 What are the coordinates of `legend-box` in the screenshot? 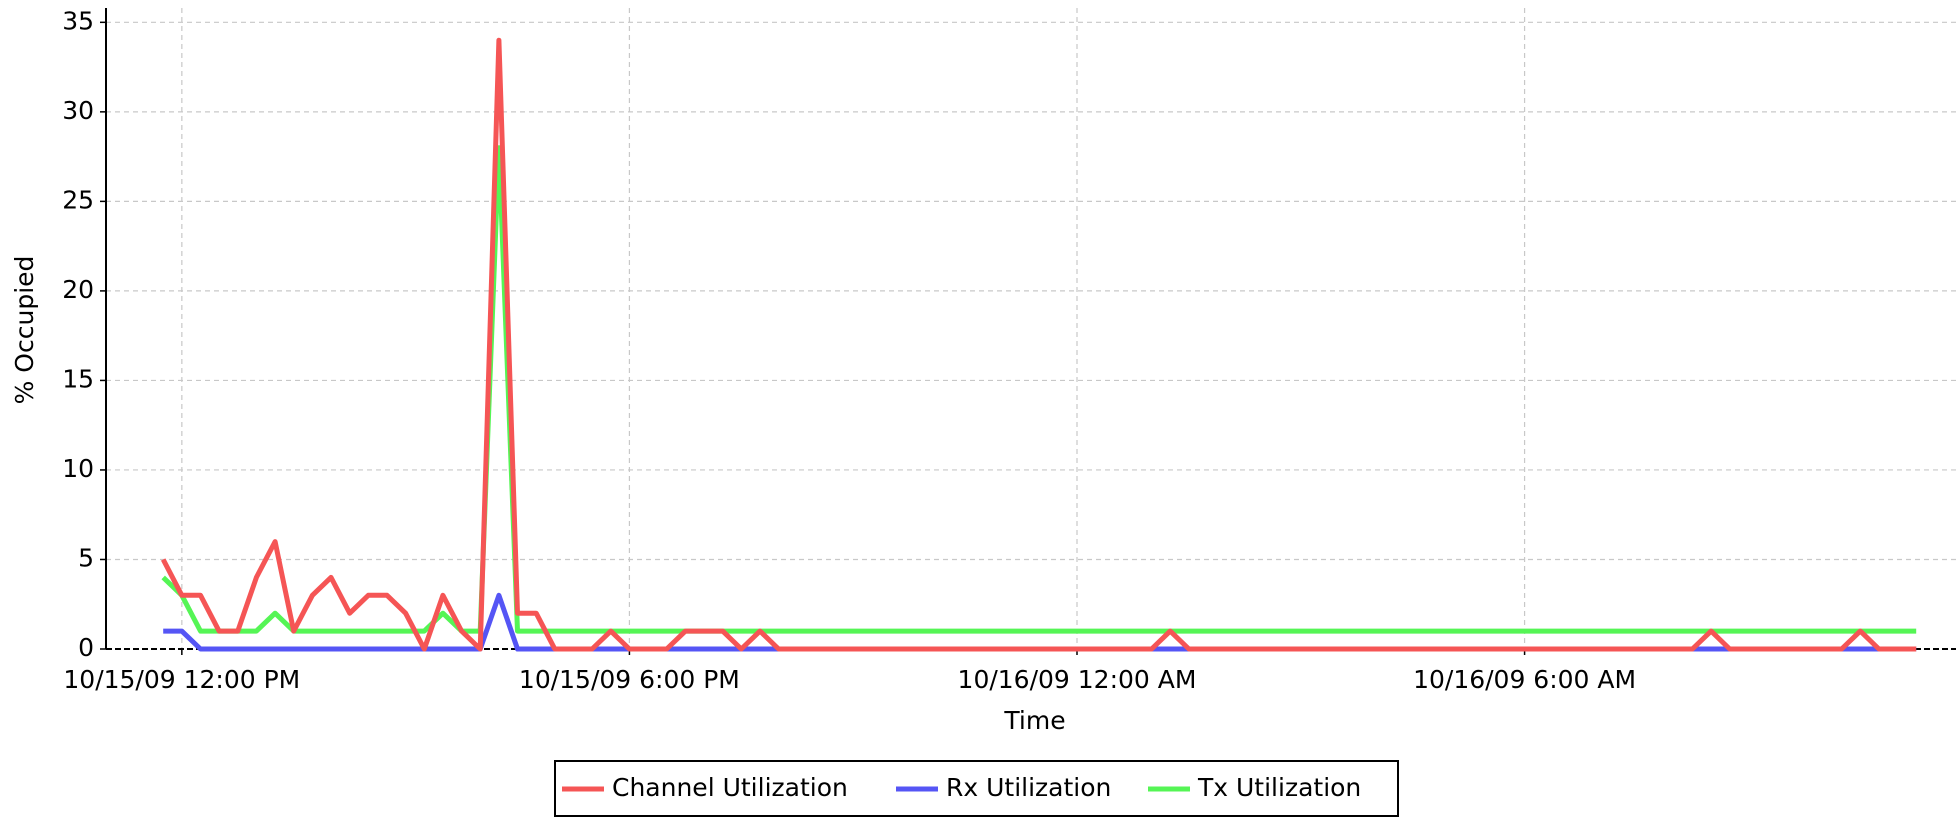 It's located at (976, 788).